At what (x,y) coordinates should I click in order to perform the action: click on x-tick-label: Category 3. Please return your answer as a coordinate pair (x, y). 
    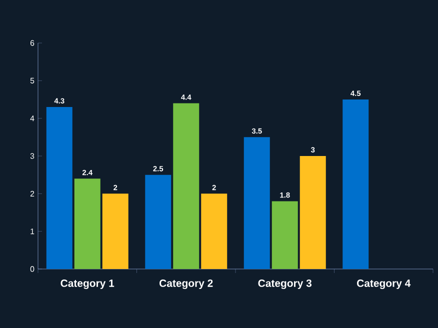
    Looking at the image, I should click on (285, 285).